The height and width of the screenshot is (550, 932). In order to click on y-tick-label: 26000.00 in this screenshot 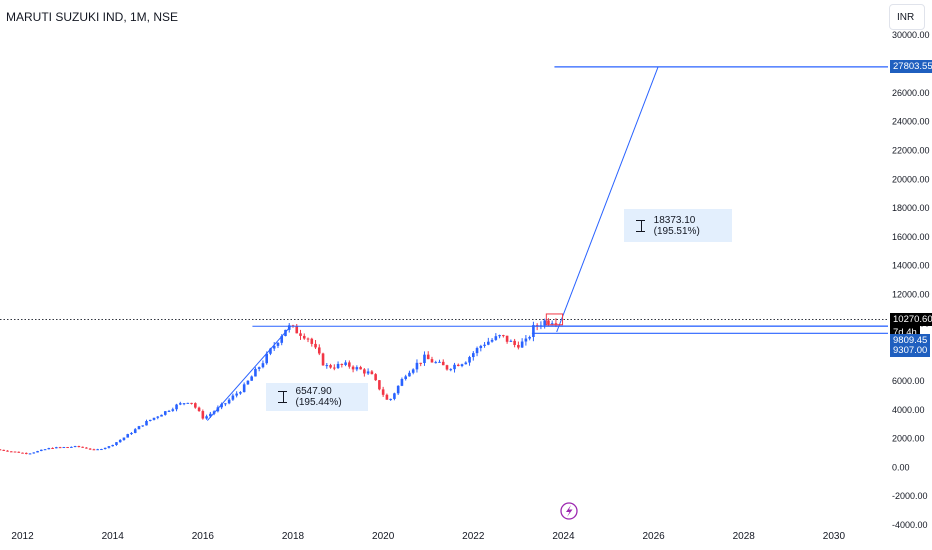, I will do `click(911, 93)`.